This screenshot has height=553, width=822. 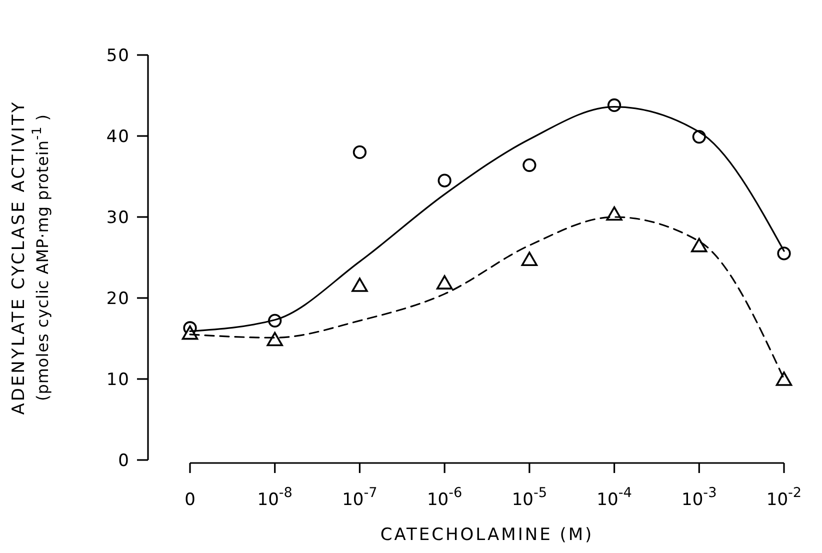 I want to click on x-axis-title: CATECHOLAMINE (M), so click(x=487, y=535).